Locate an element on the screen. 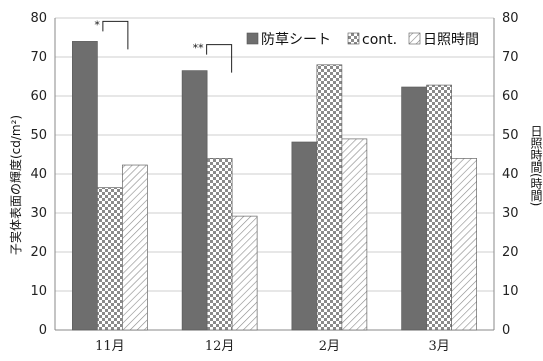 This screenshot has width=543, height=361. y2-tick-label: 0 is located at coordinates (506, 330).